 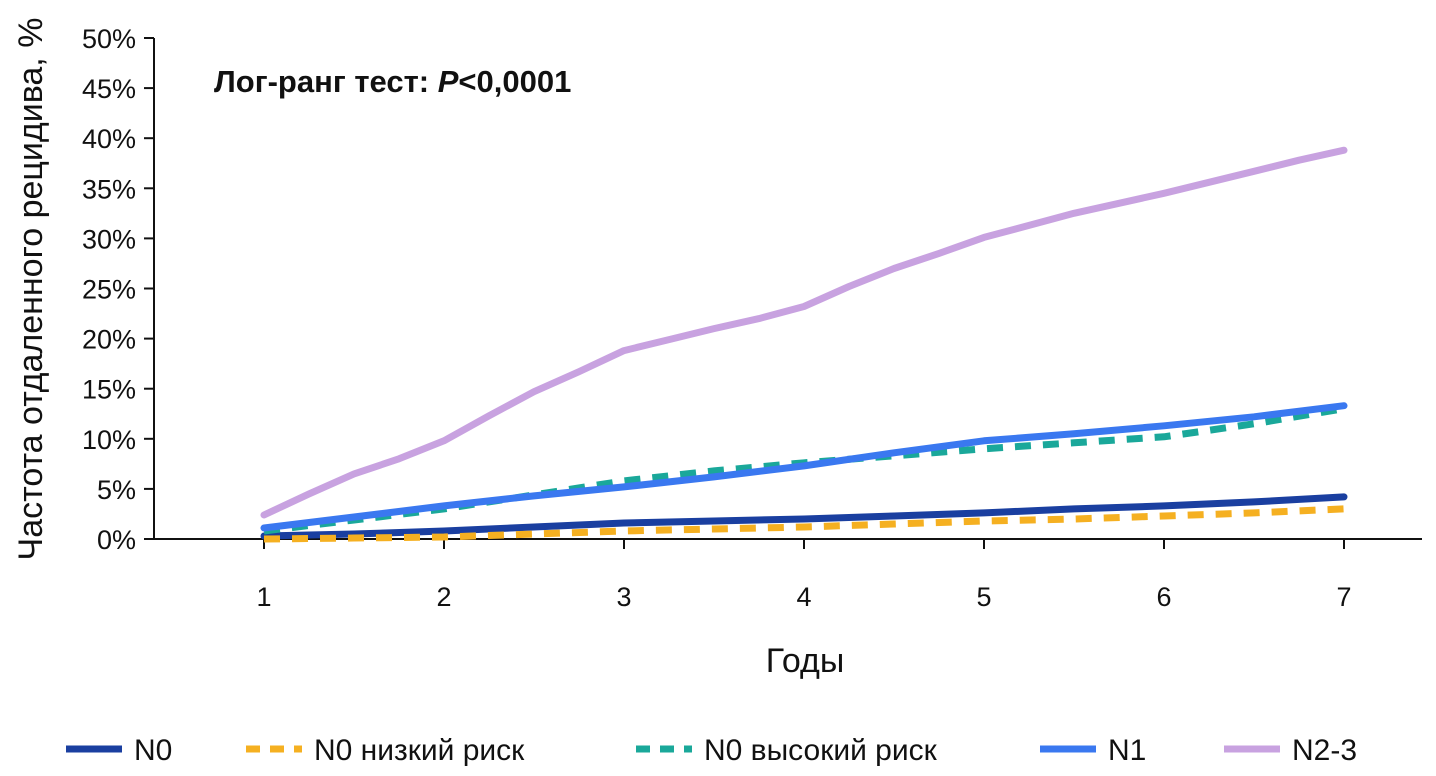 I want to click on legend-label: N0 низкий риск, so click(x=419, y=750).